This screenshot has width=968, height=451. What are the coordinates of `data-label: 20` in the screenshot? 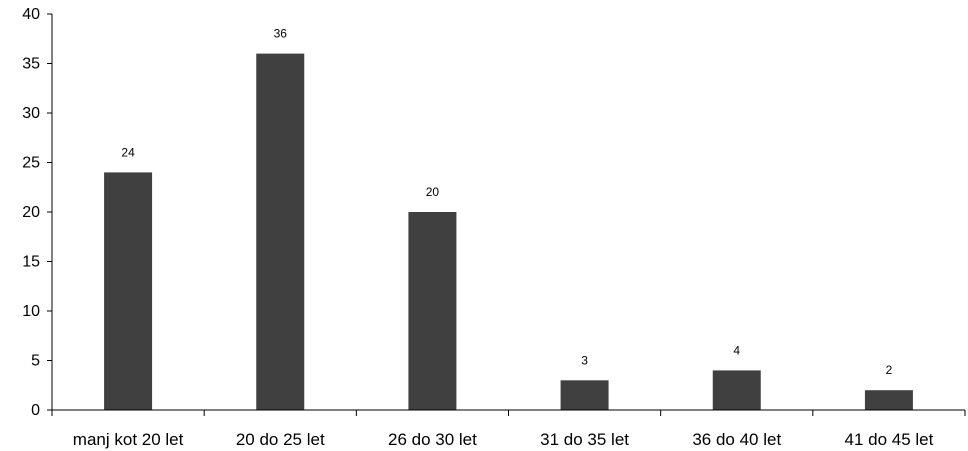 It's located at (433, 192).